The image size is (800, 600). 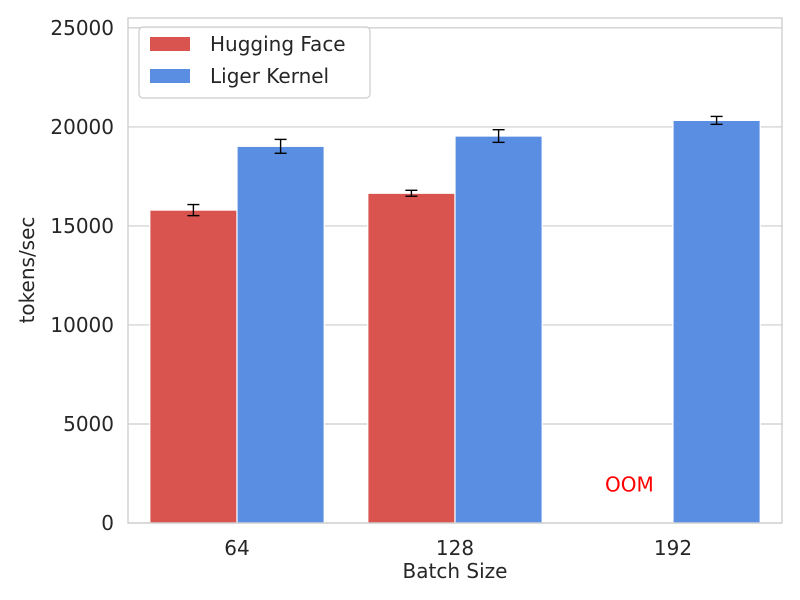 What do you see at coordinates (107, 523) in the screenshot?
I see `y-tick-label: 0` at bounding box center [107, 523].